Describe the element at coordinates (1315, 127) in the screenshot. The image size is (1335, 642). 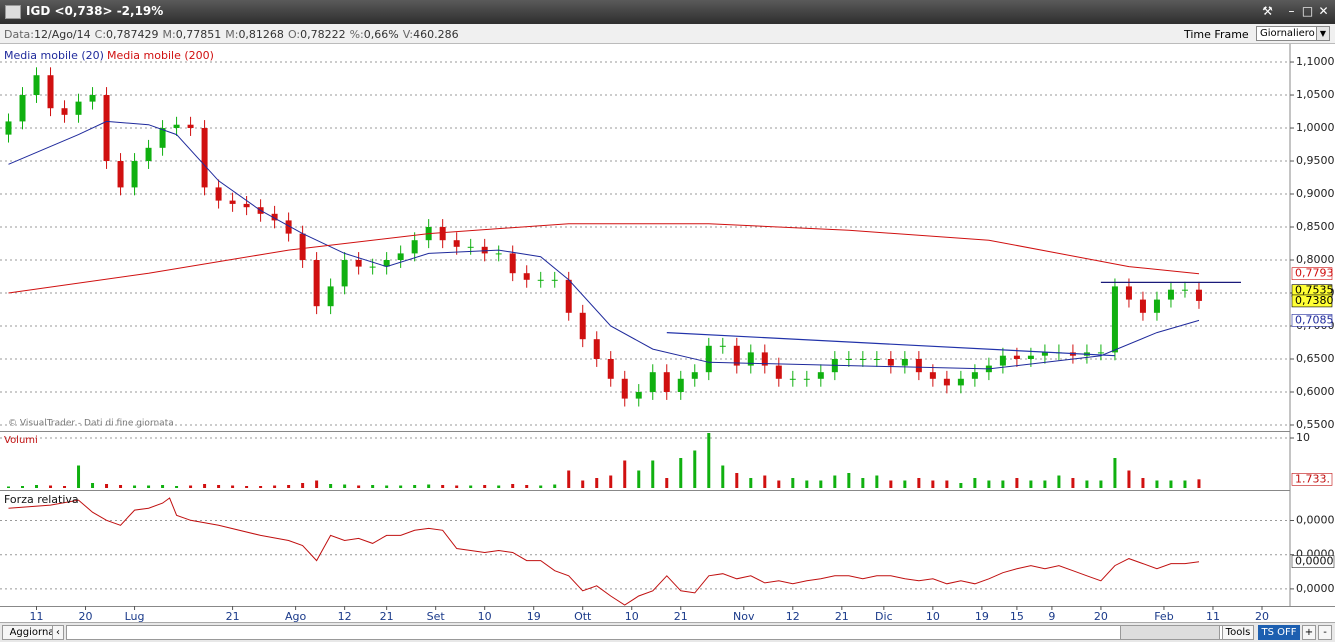
I see `y-tick-label: 1,0000` at that location.